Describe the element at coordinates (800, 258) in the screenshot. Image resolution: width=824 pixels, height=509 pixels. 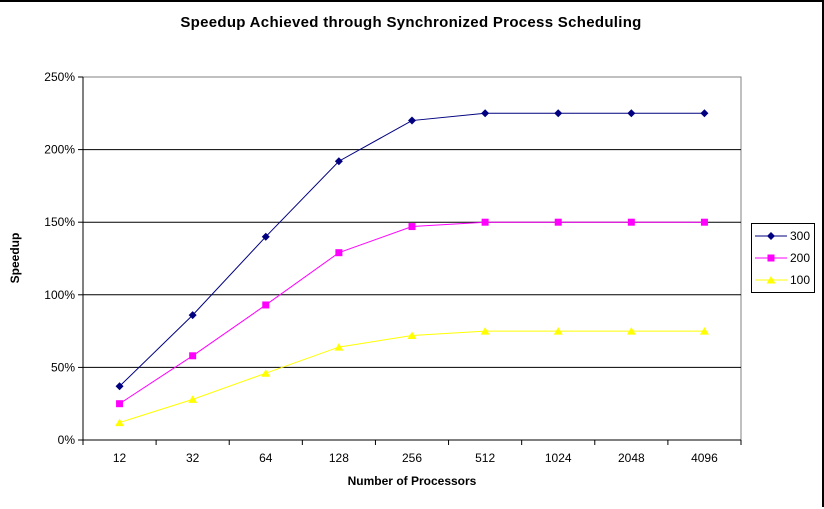
I see `legend-label: 200` at that location.